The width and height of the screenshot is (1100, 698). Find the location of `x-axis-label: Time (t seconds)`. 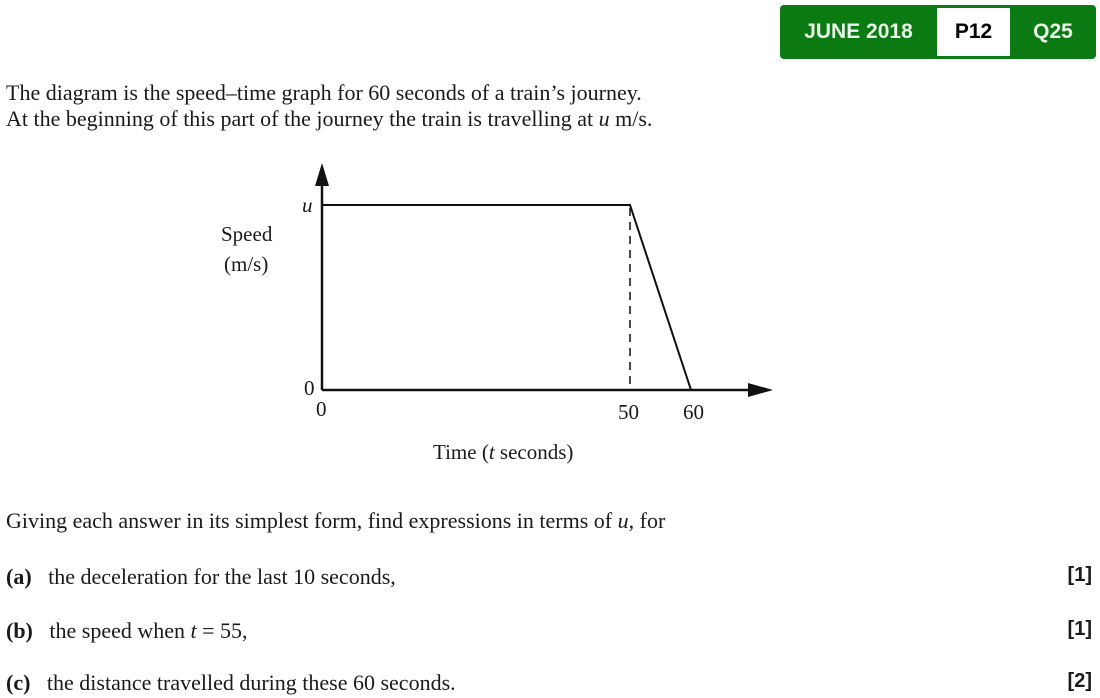

x-axis-label: Time (t seconds) is located at coordinates (503, 452).